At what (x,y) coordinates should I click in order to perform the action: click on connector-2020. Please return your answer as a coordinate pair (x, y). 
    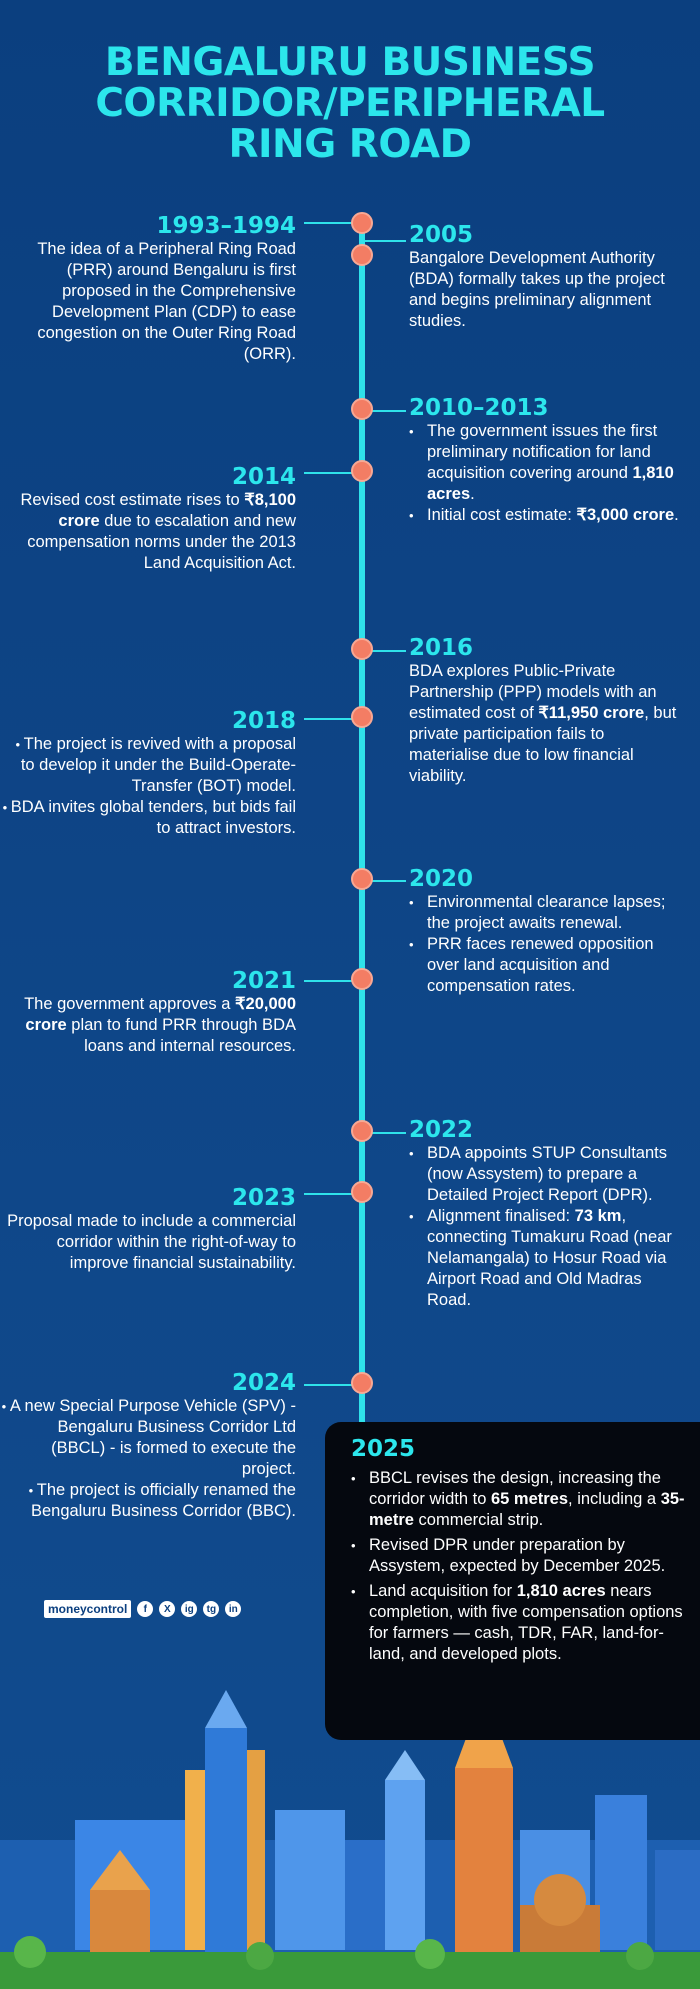
    Looking at the image, I should click on (384, 881).